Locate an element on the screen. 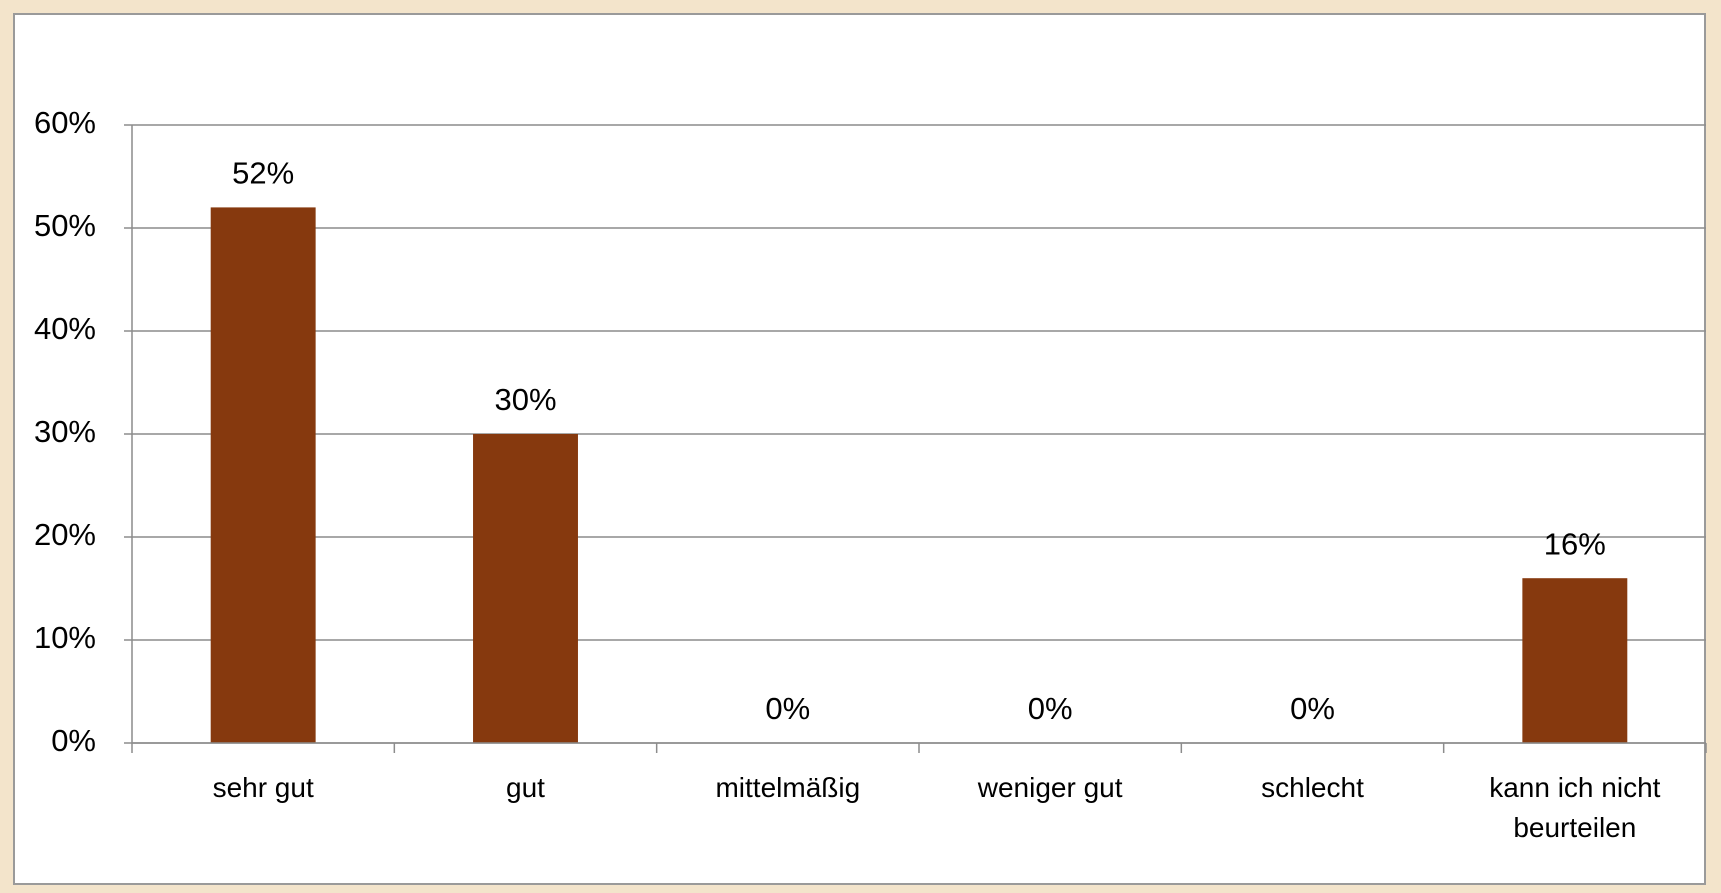 The image size is (1721, 893). y-tick-label: 0% is located at coordinates (73, 740).